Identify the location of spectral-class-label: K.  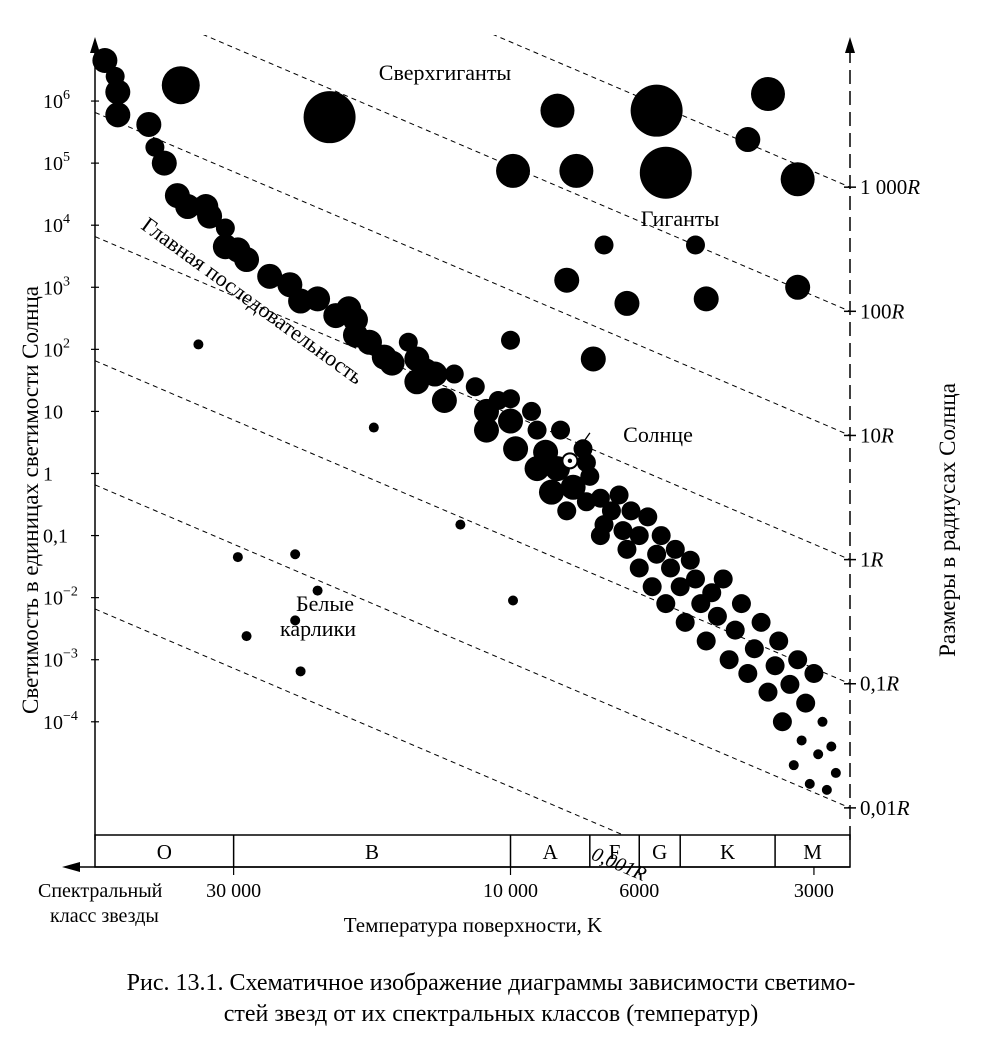
(727, 852).